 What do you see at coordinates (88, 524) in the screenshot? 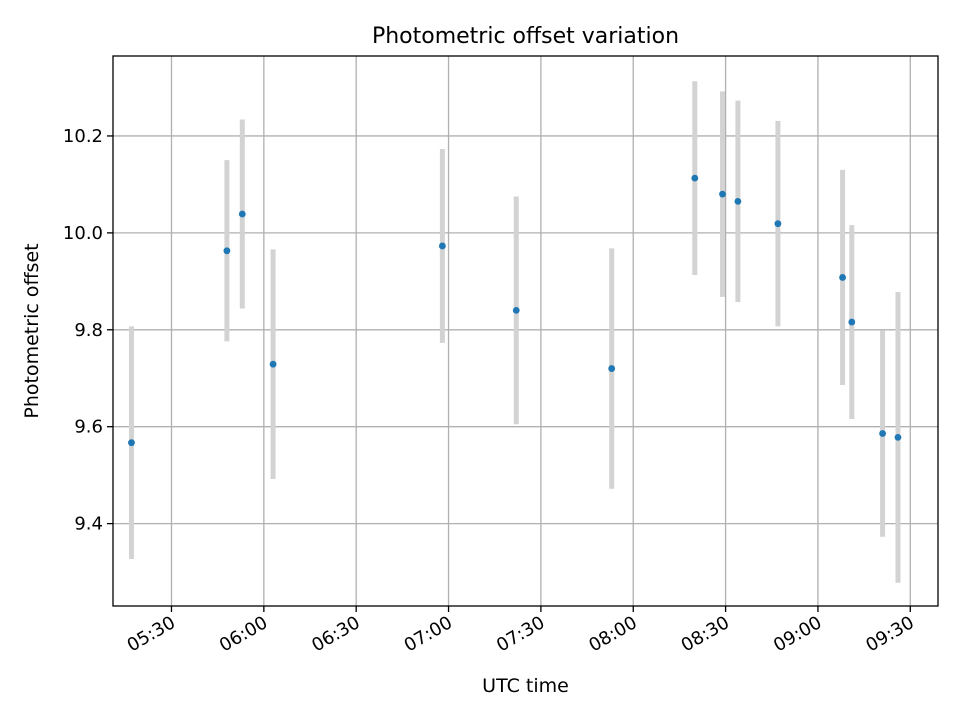
I see `y-tick-label: 9.4` at bounding box center [88, 524].